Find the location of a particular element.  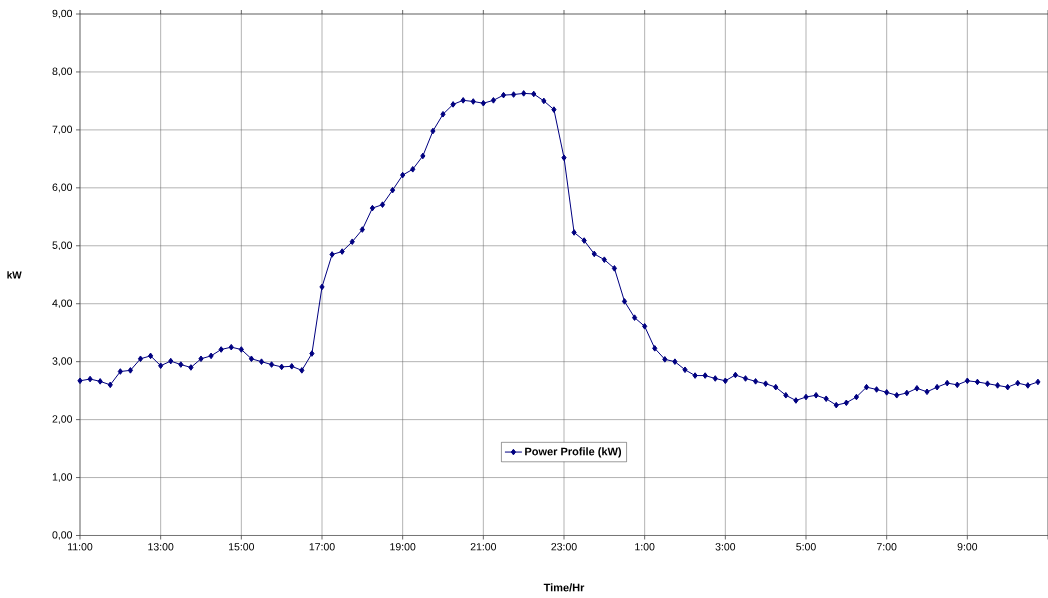

x-tick-label: 11:00 is located at coordinates (80, 547).